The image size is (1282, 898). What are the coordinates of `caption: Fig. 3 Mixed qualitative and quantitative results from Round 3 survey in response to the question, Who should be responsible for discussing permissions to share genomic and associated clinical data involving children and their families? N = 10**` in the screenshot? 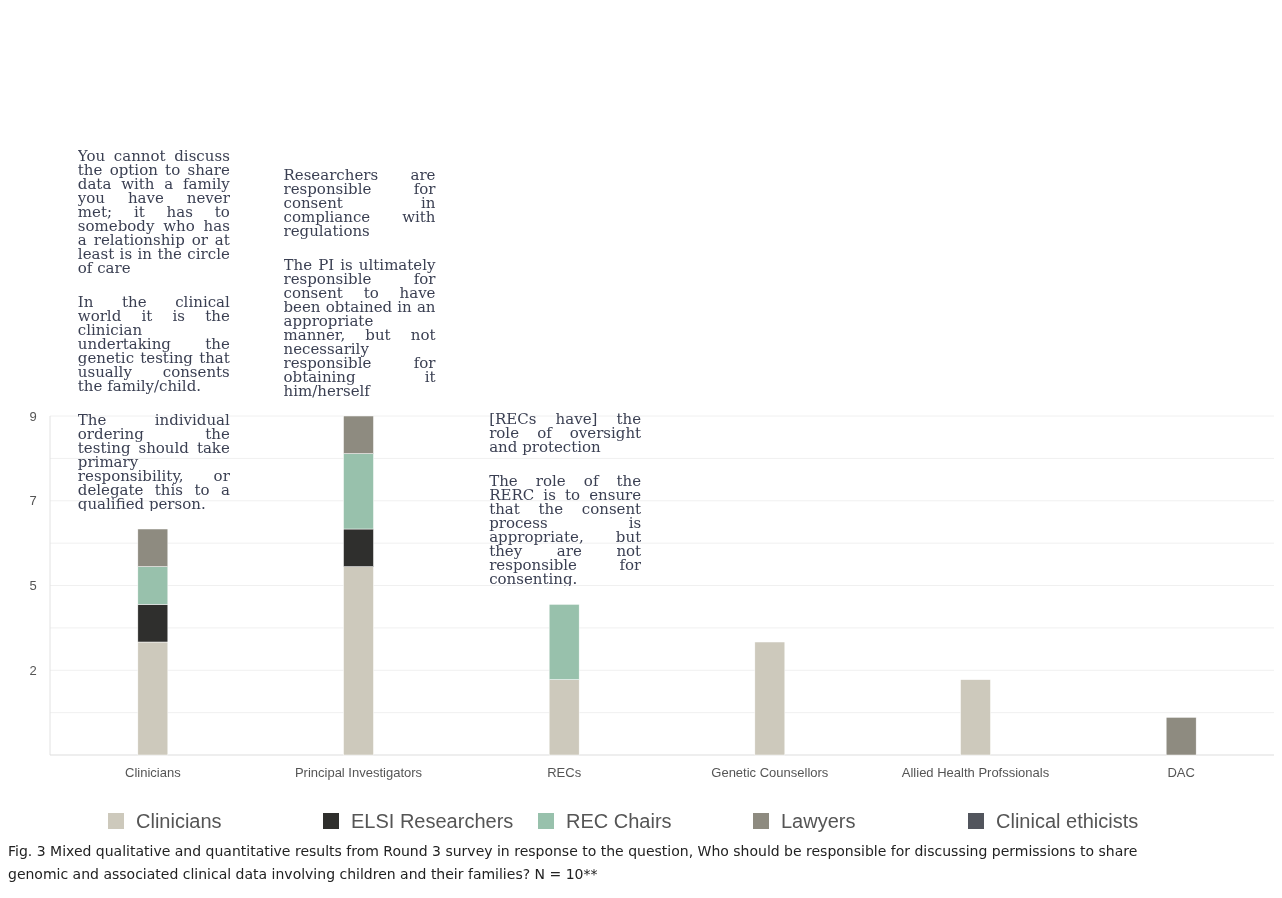 It's located at (573, 863).